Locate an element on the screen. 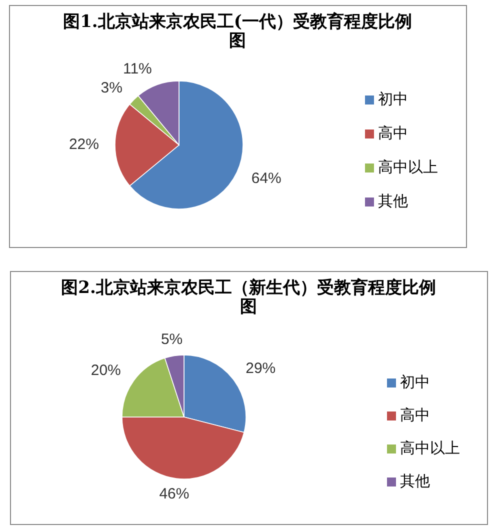 The height and width of the screenshot is (532, 496). chart-title: 图2.北京站来京农民工（新生代）受教育程度比例图 is located at coordinates (248, 297).